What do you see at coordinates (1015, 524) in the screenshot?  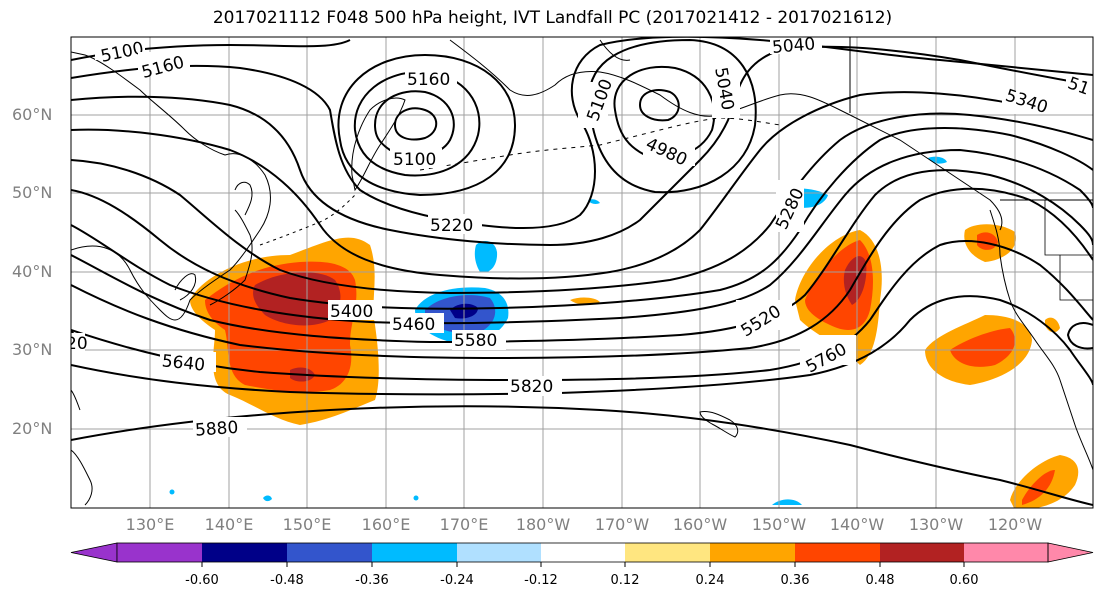 I see `lon-label: 120°W` at bounding box center [1015, 524].